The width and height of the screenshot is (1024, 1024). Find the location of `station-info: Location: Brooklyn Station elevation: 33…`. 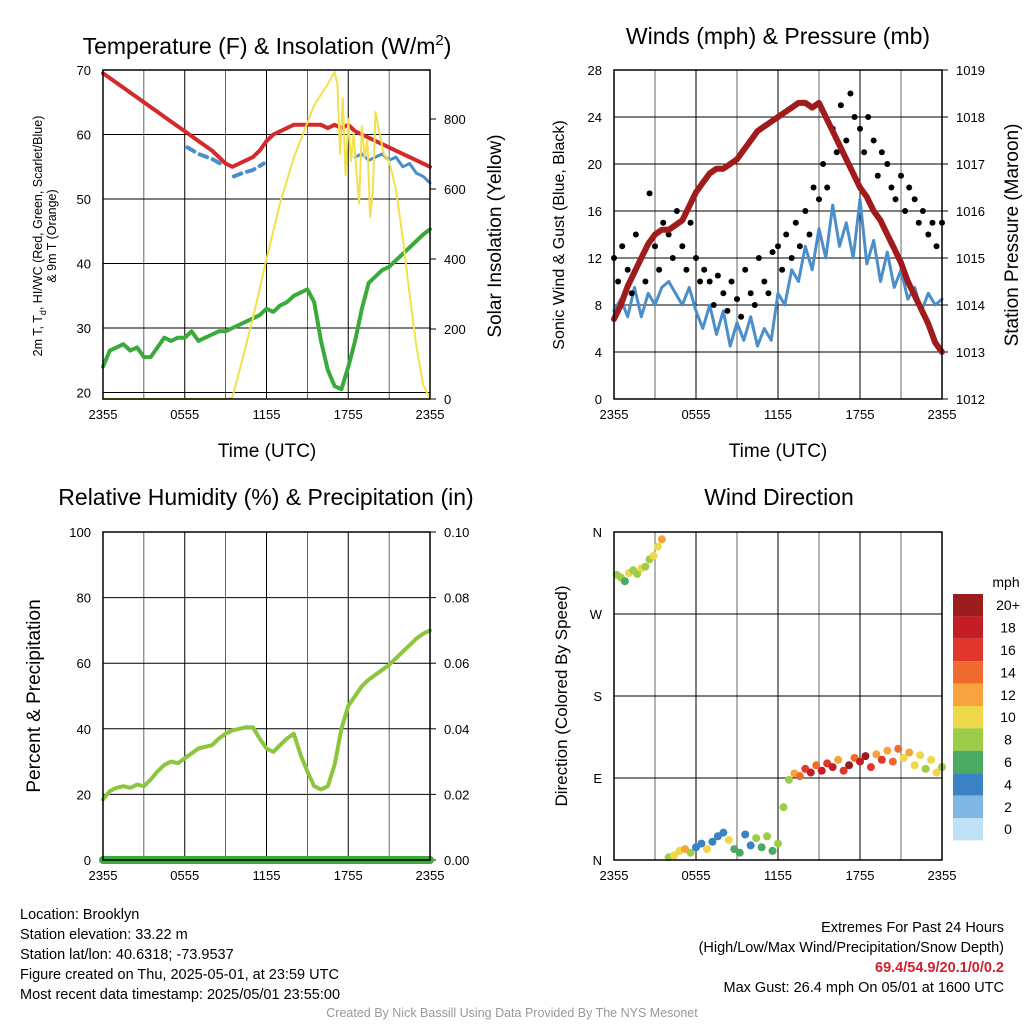

station-info: Location: Brooklyn Station elevation: 33… is located at coordinates (180, 955).